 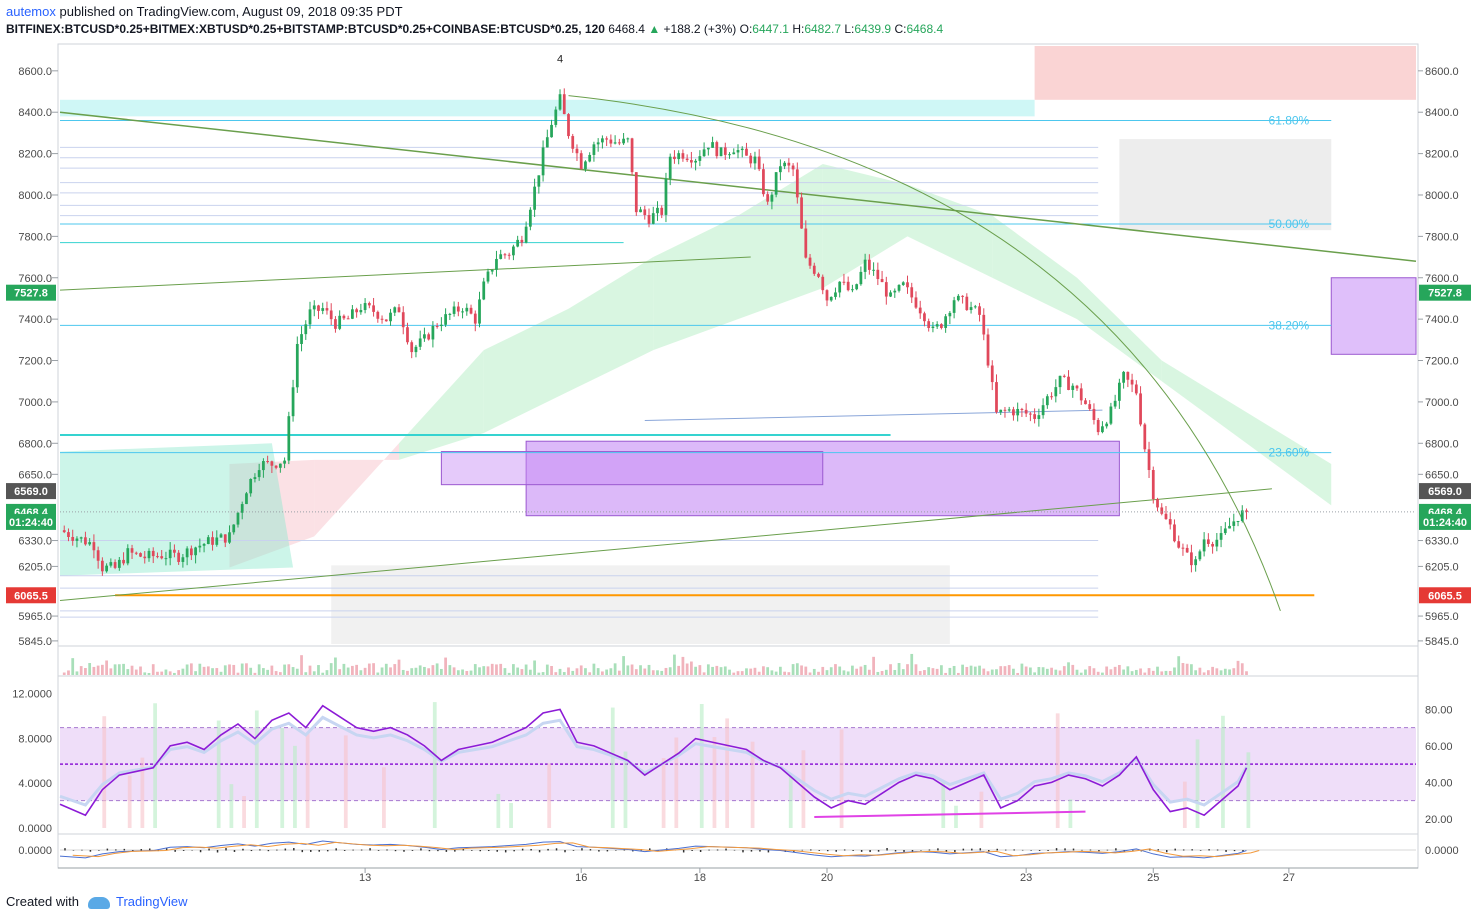 What do you see at coordinates (873, 29) in the screenshot?
I see `low-value: 6439.9` at bounding box center [873, 29].